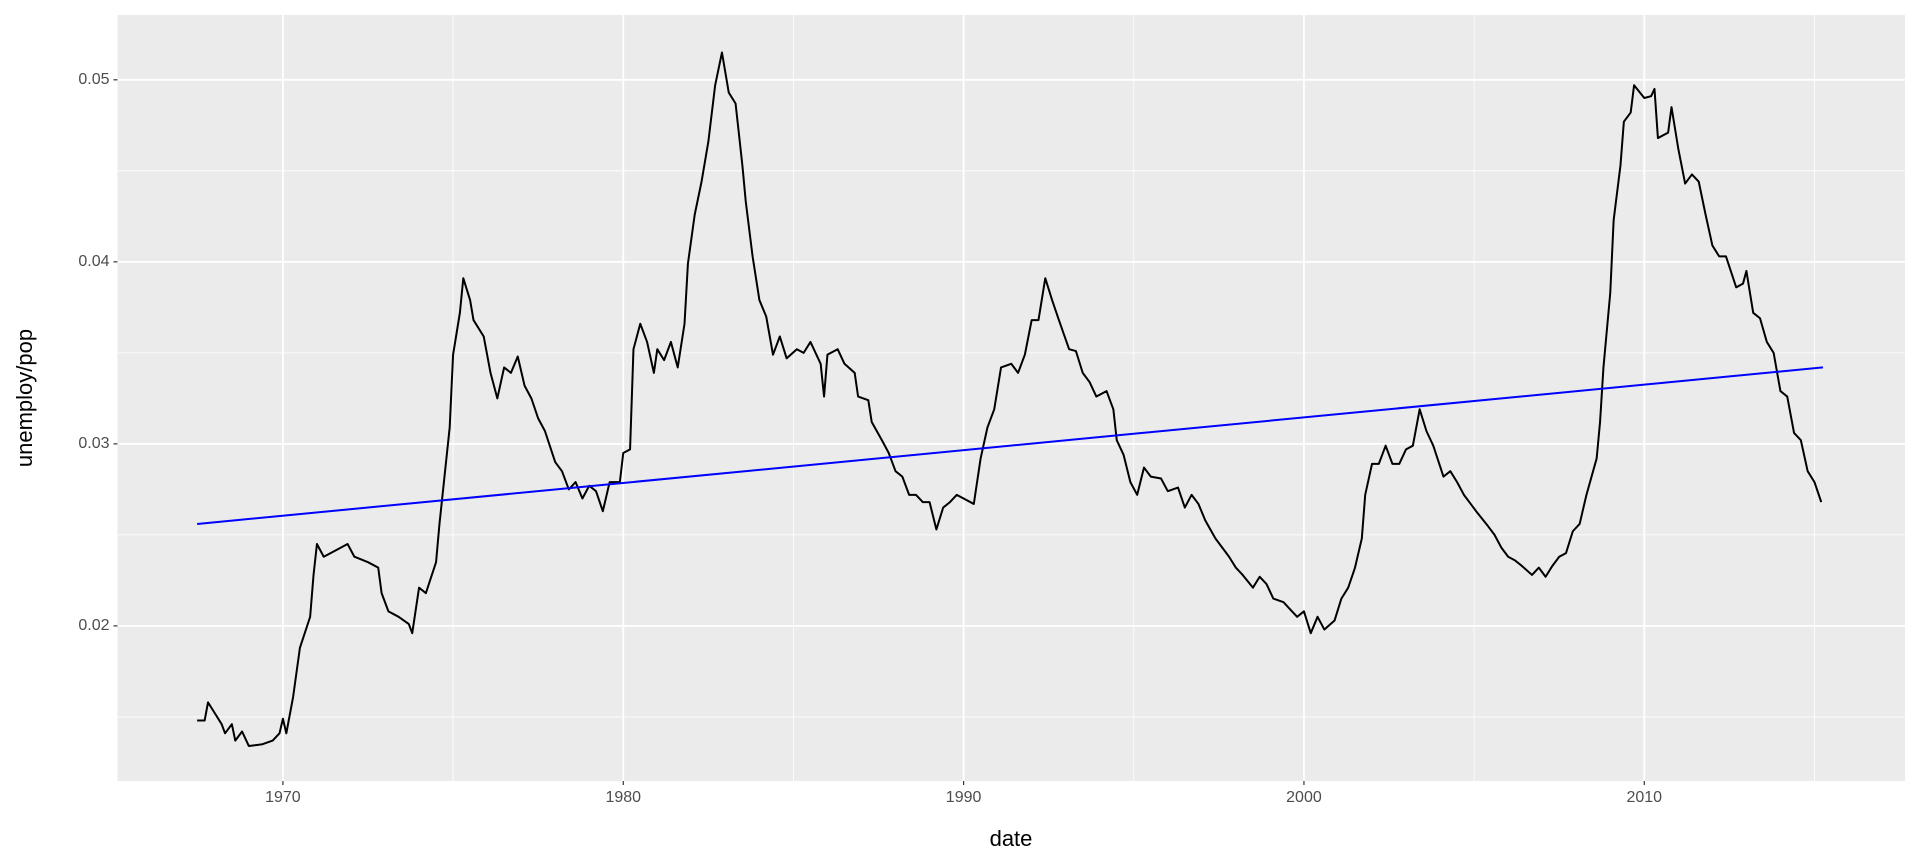 Image resolution: width=1920 pixels, height=864 pixels. Describe the element at coordinates (93, 443) in the screenshot. I see `y-tick-label: 0.03` at that location.